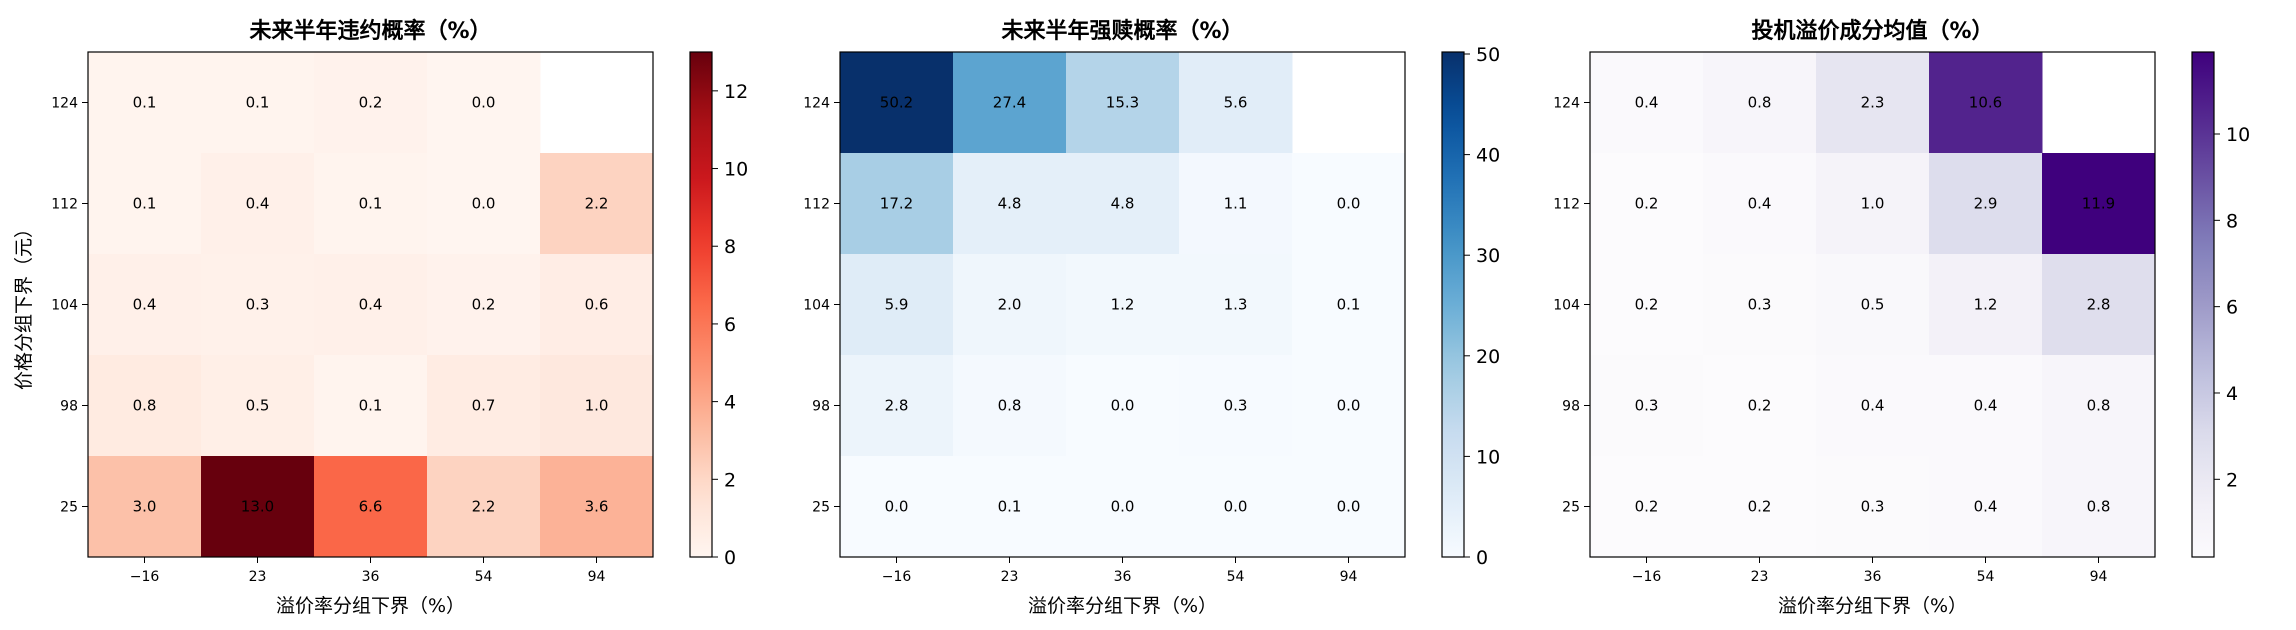 The image size is (2296, 630). Describe the element at coordinates (2238, 135) in the screenshot. I see `colorbar-tick-label: 10` at that location.